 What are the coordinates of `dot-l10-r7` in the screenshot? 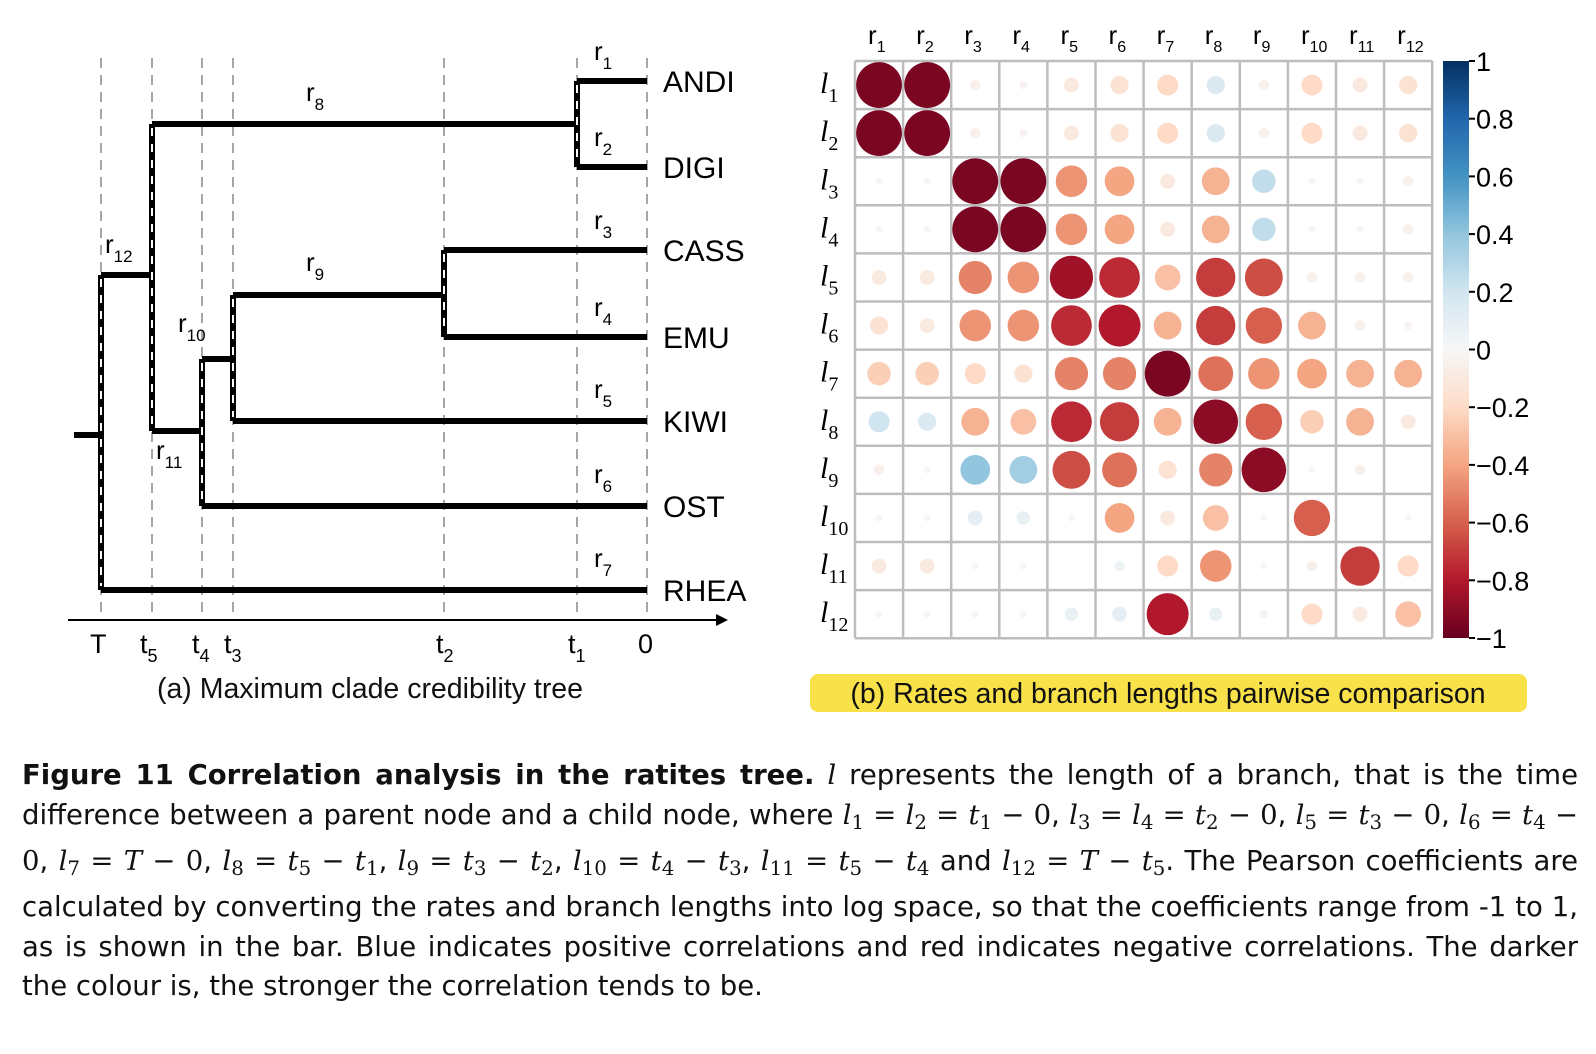 It's located at (1168, 518).